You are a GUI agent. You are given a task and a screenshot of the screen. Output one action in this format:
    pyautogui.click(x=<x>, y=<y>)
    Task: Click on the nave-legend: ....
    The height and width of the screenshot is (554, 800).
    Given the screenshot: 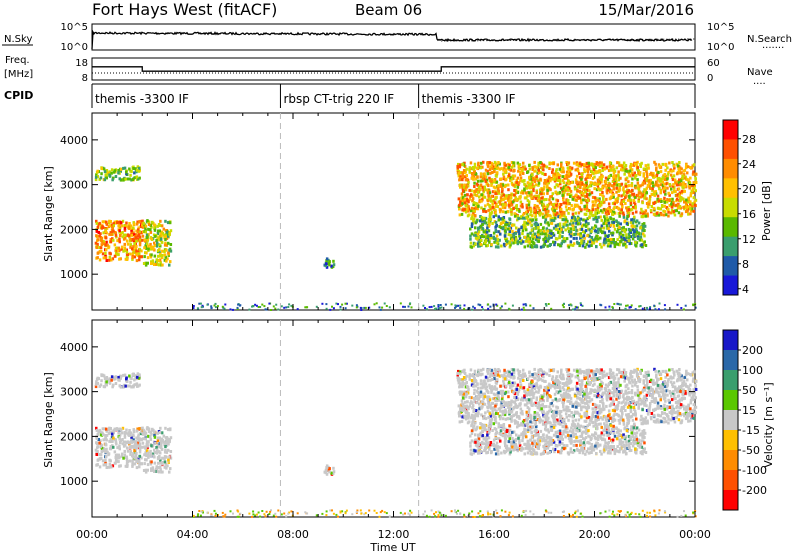 What is the action you would take?
    pyautogui.click(x=759, y=81)
    